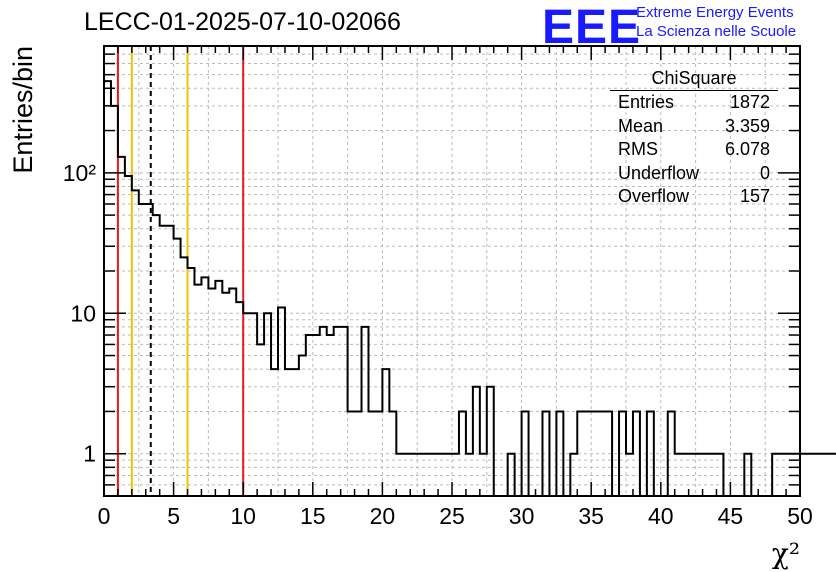 The width and height of the screenshot is (836, 572). Describe the element at coordinates (749, 102) in the screenshot. I see `stats-value: 1872` at that location.